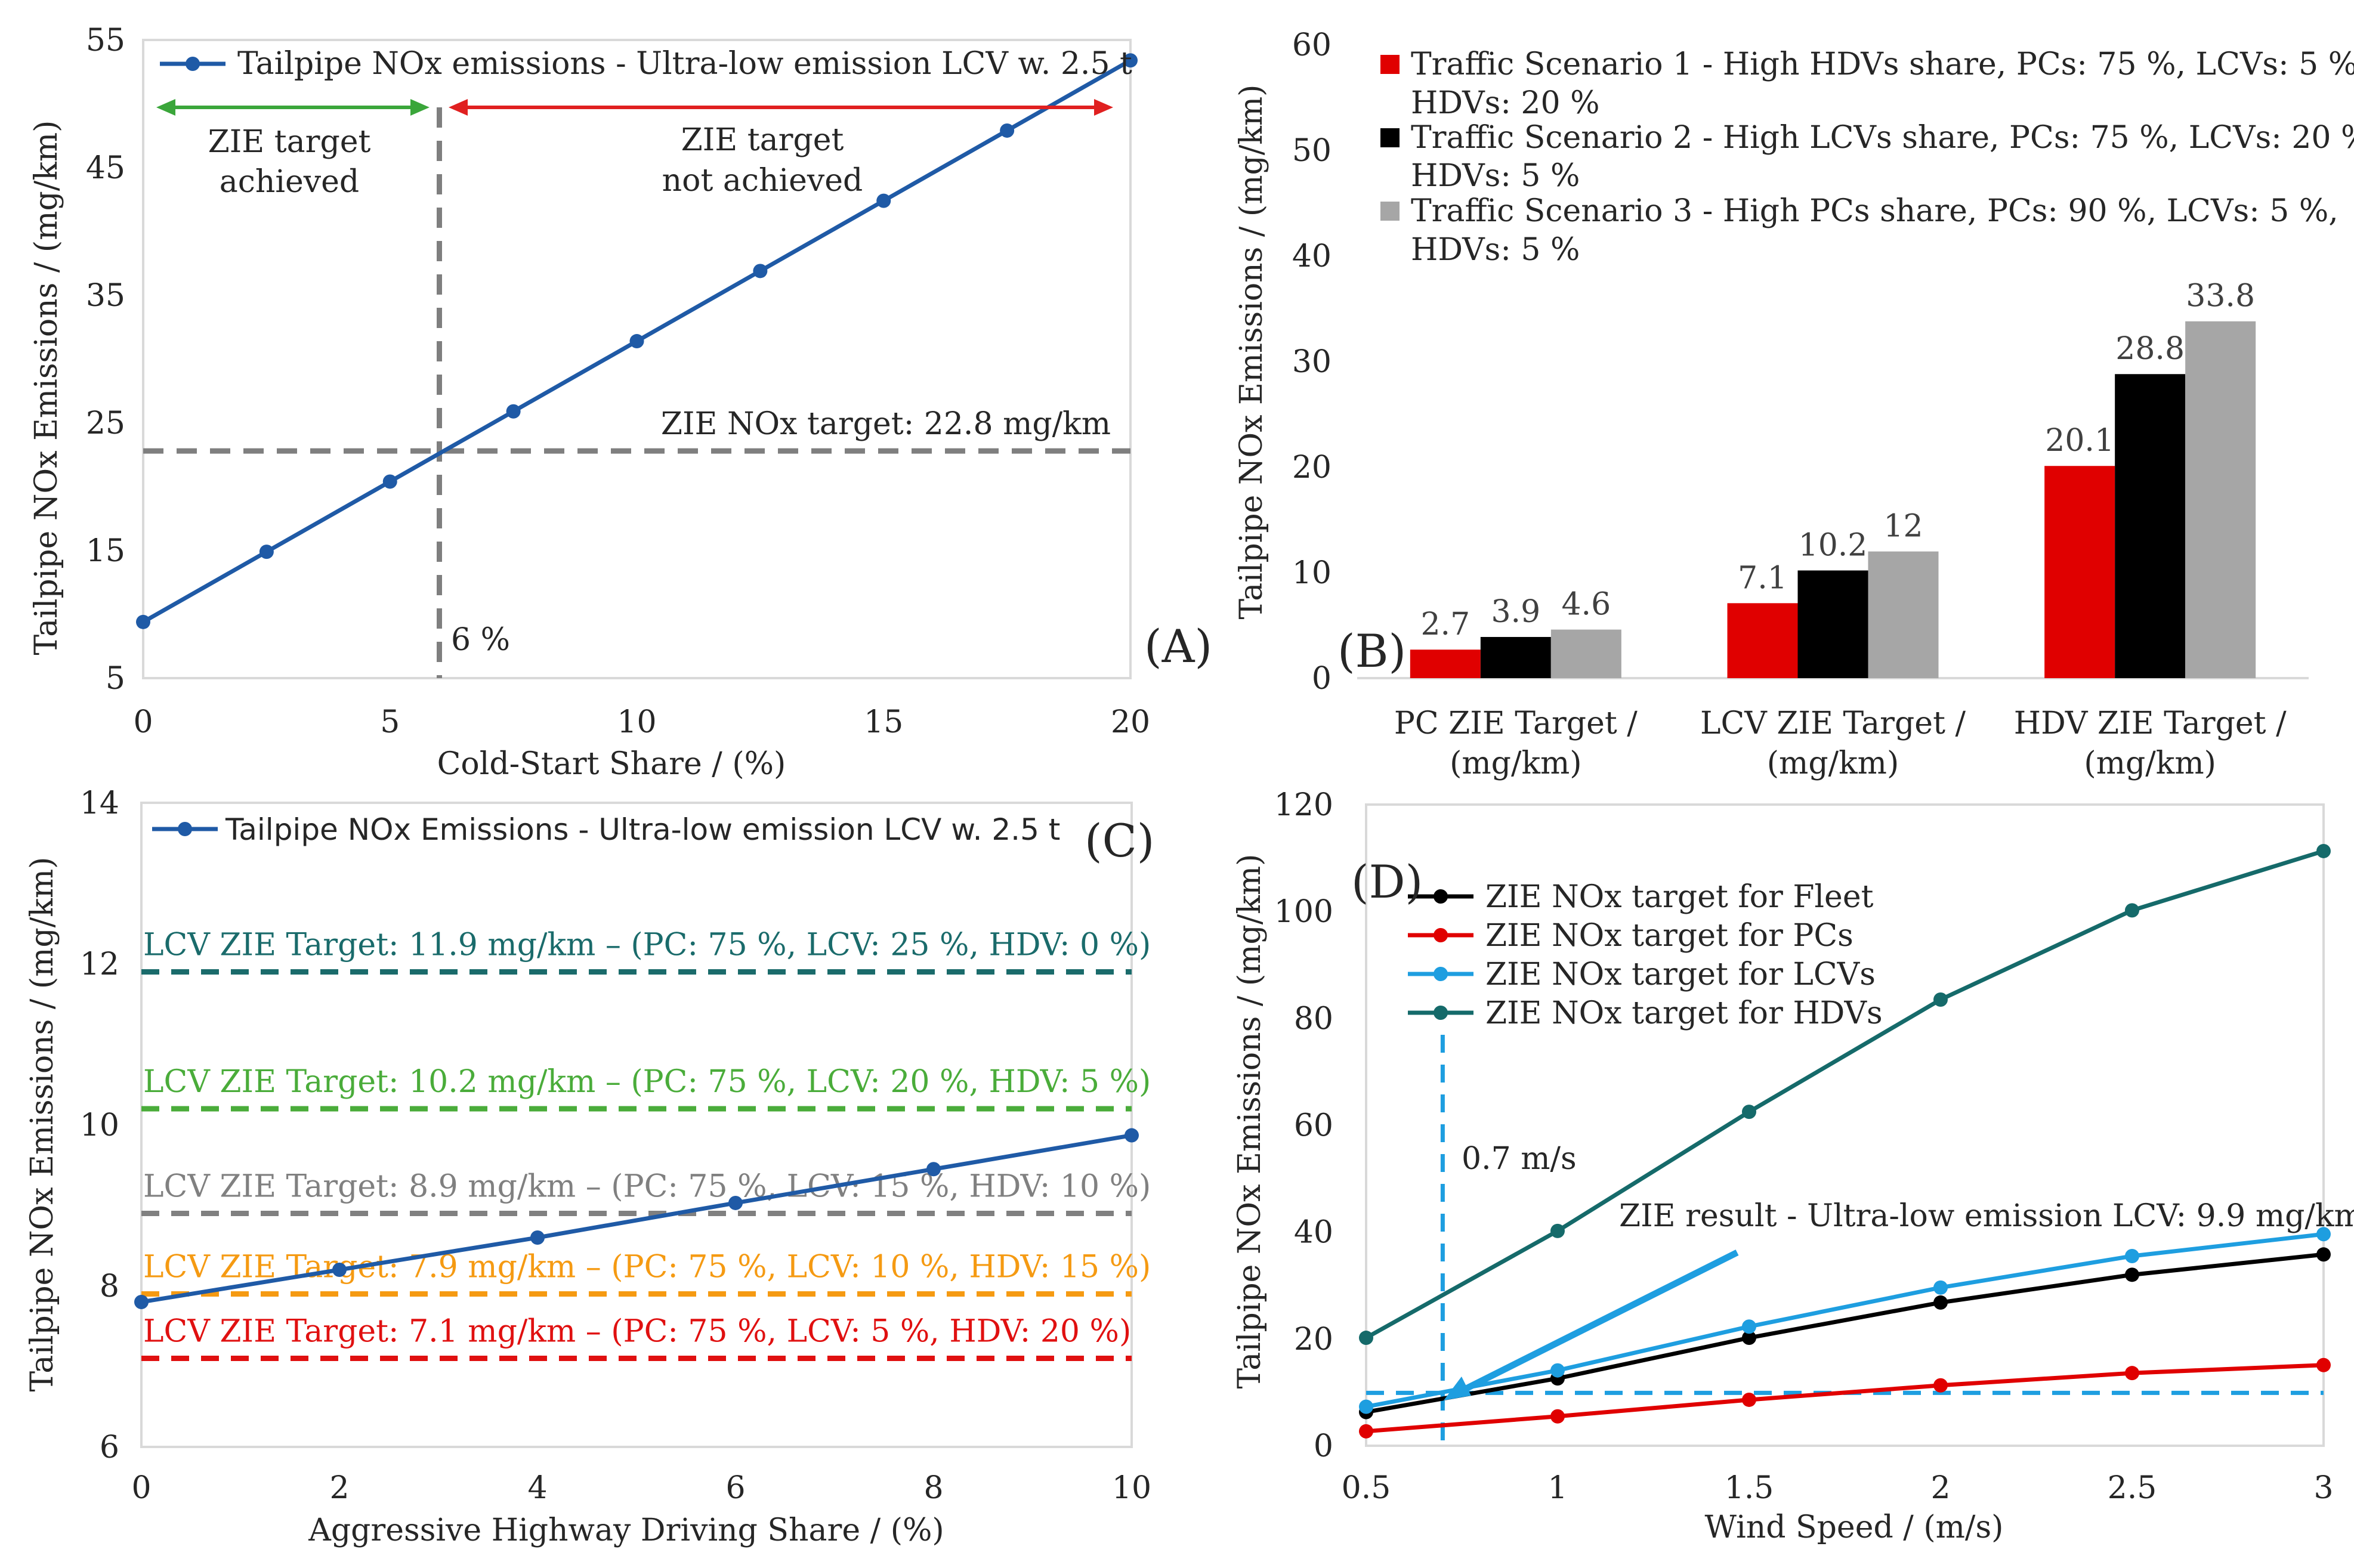  Describe the element at coordinates (762, 181) in the screenshot. I see `panel-a-not-achieved-label-2: not achieved` at that location.